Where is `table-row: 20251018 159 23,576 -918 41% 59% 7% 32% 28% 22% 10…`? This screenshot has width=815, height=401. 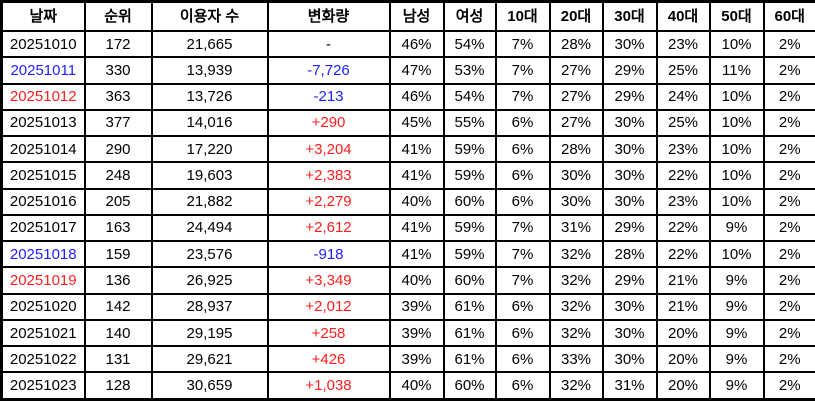 table-row: 20251018 159 23,576 -918 41% 59% 7% 32% 28% 22% 10… is located at coordinates (407, 254).